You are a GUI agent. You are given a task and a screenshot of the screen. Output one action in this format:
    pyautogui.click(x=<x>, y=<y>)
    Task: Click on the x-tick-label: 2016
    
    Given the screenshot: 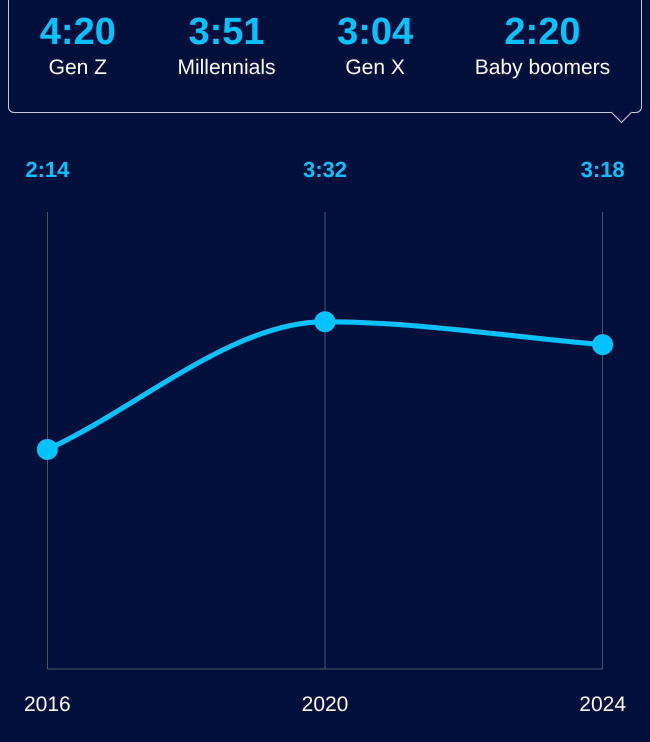 What is the action you would take?
    pyautogui.click(x=47, y=704)
    